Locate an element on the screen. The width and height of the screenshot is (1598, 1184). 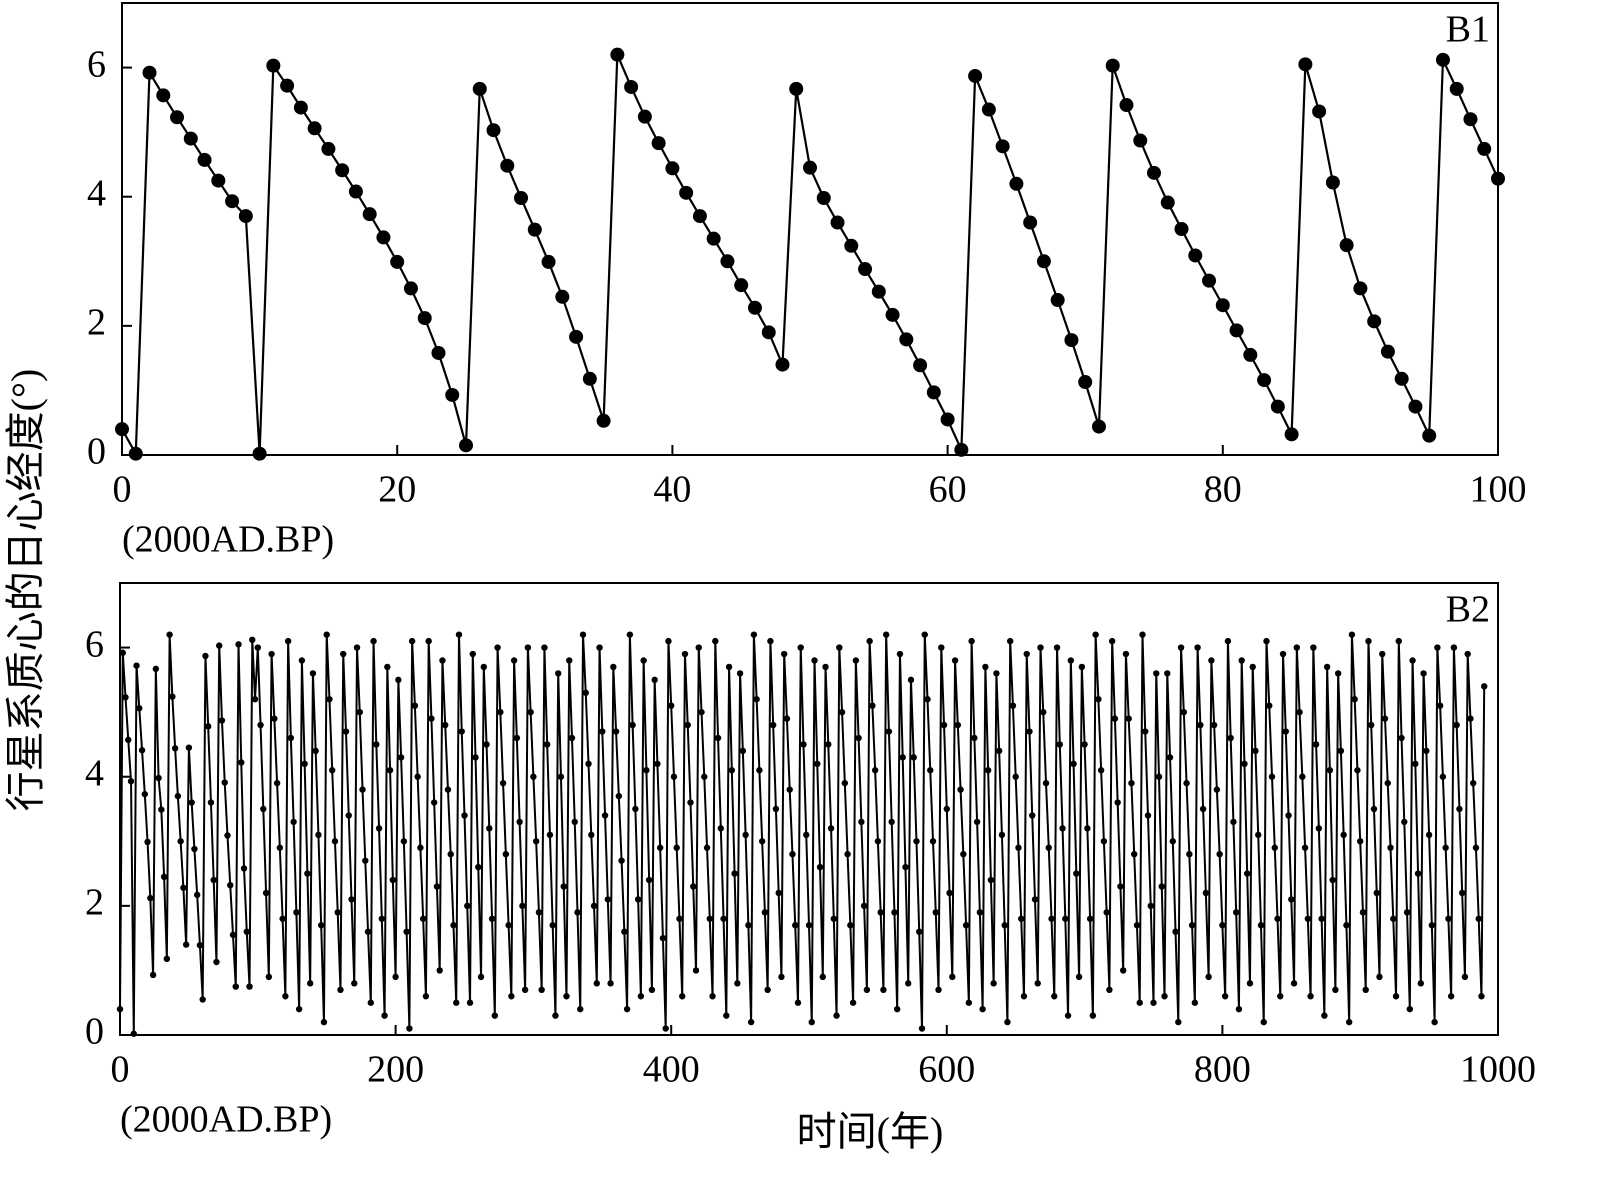
y-tick-label: 0 is located at coordinates (94, 1032).